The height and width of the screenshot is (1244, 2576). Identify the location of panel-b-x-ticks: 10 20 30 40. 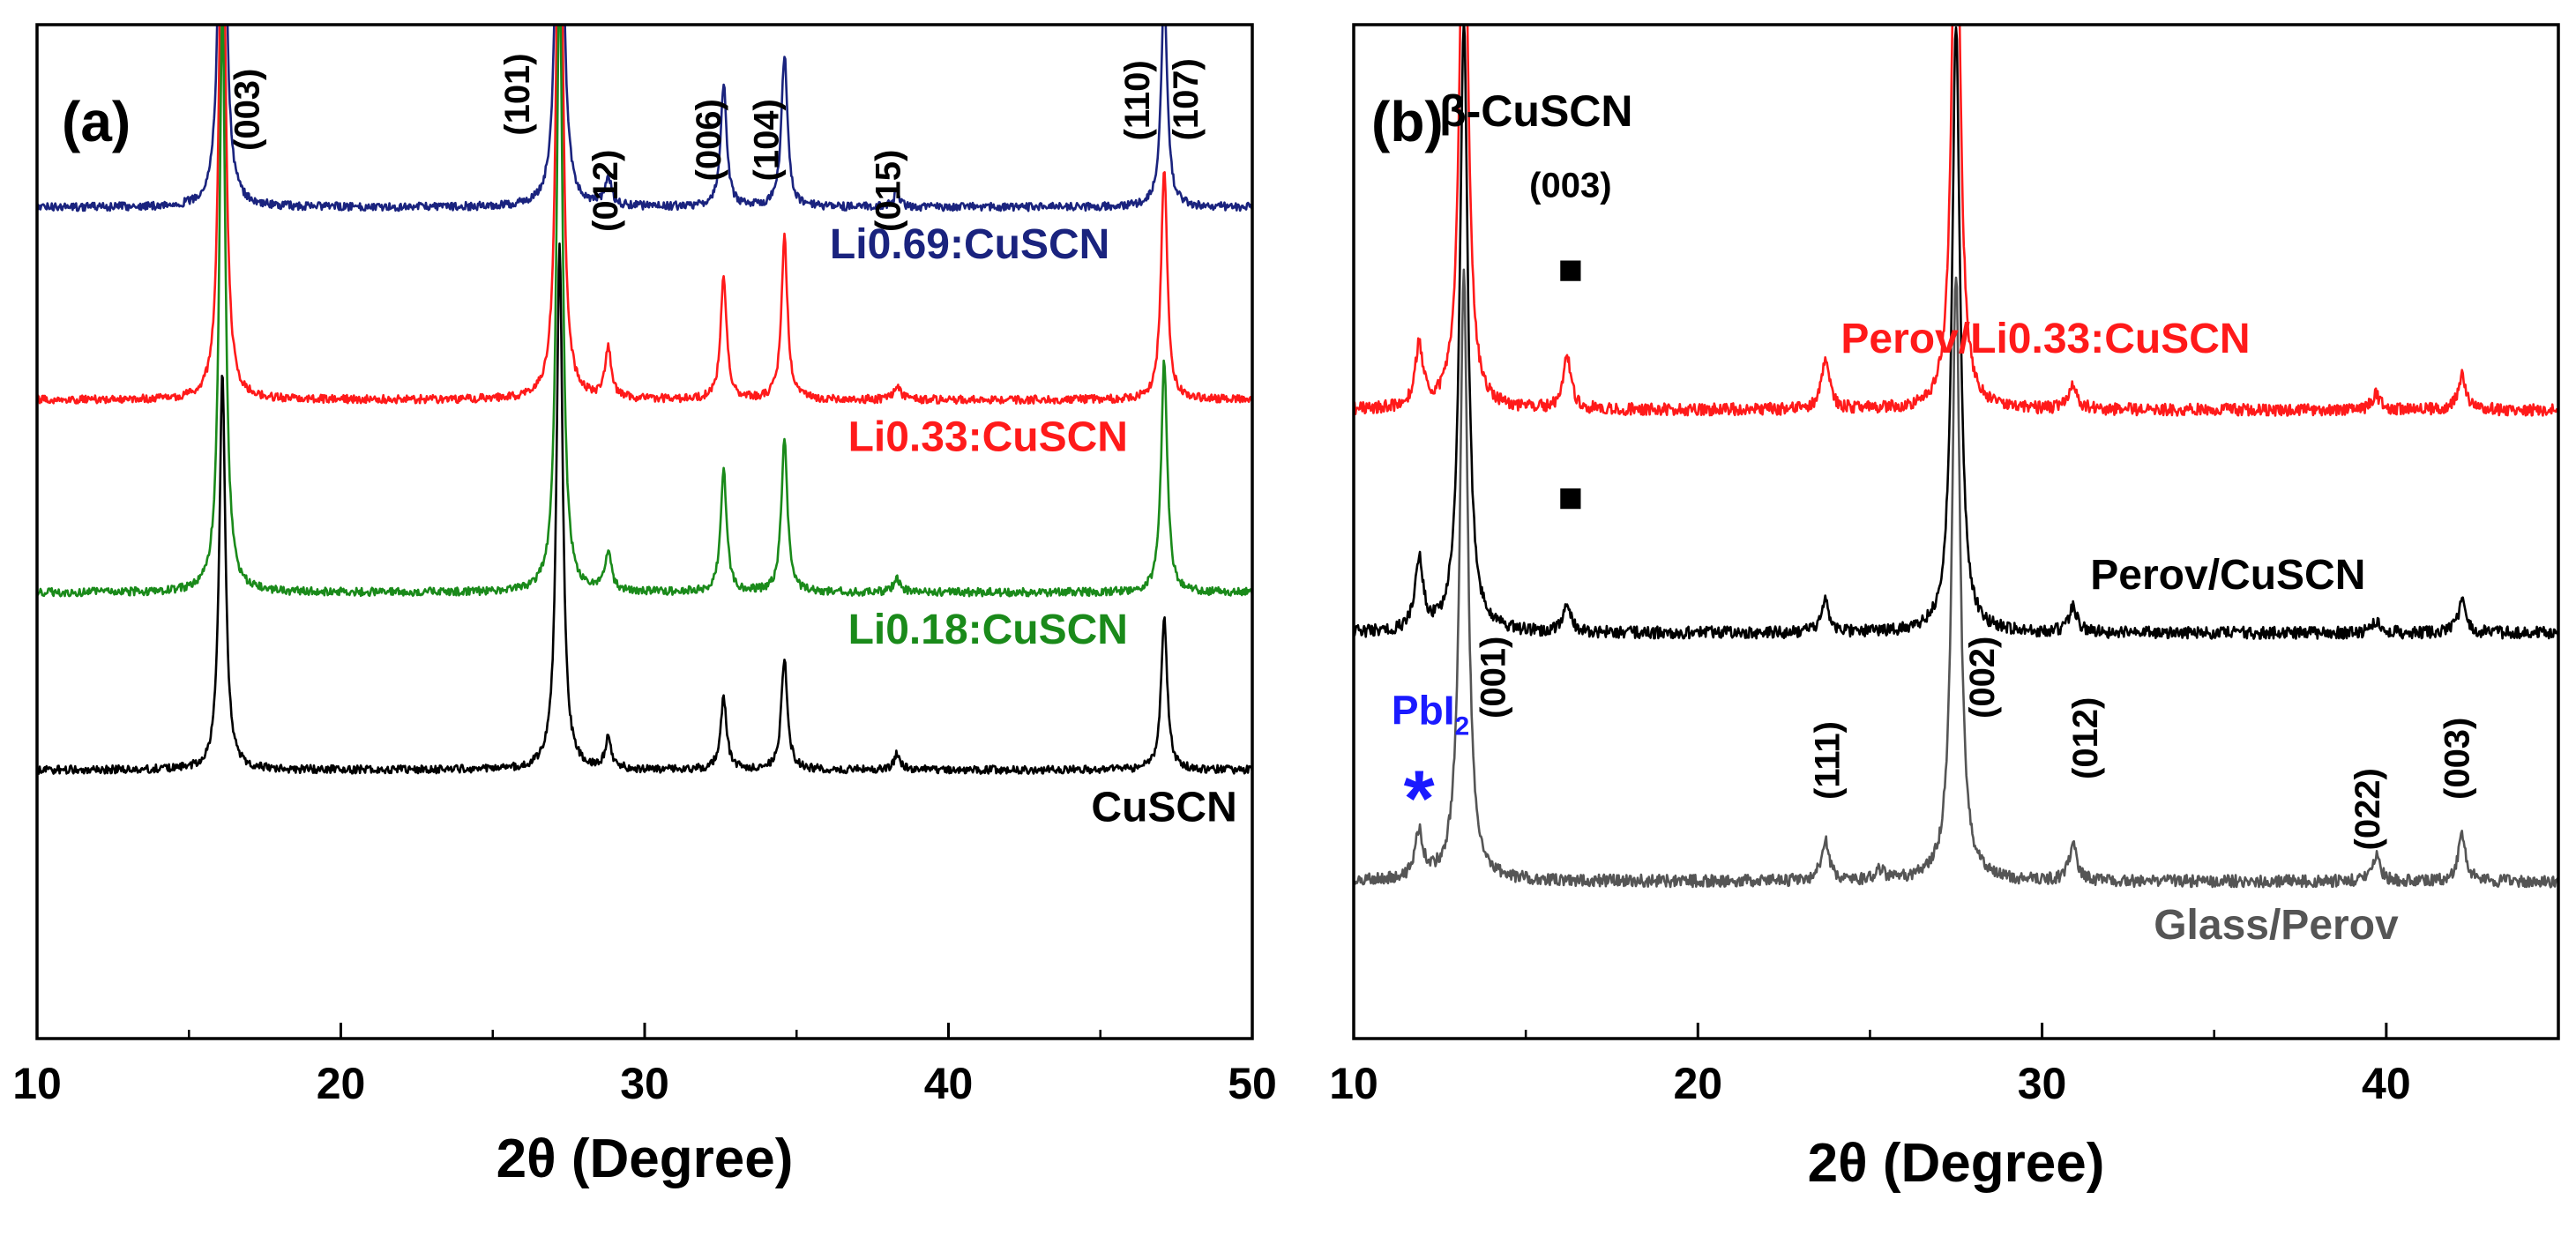
(1944, 1065).